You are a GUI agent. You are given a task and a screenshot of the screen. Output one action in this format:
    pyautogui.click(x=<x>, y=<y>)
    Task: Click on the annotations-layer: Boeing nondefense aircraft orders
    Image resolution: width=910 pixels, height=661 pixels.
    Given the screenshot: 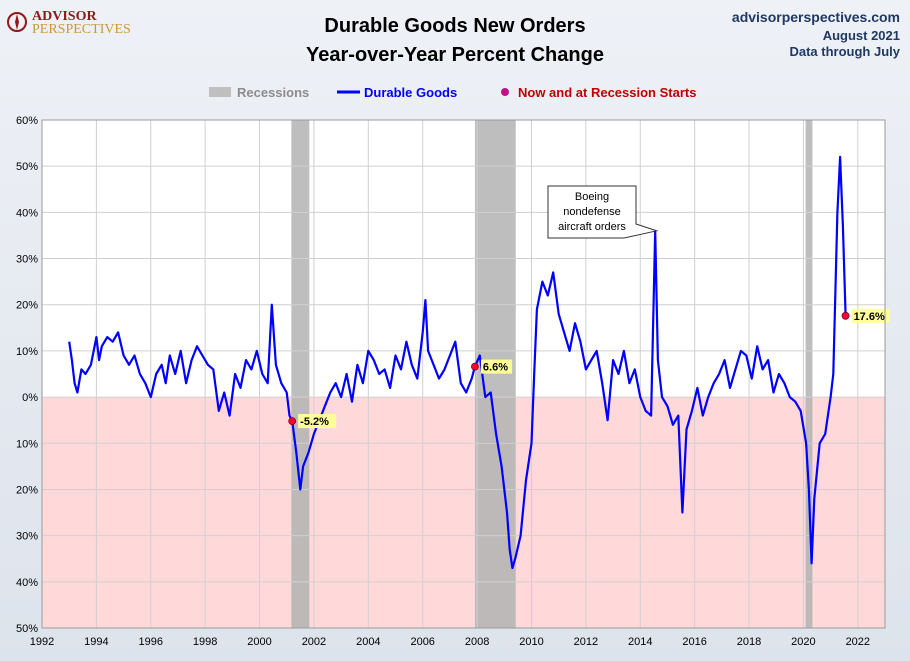 What is the action you would take?
    pyautogui.click(x=603, y=212)
    